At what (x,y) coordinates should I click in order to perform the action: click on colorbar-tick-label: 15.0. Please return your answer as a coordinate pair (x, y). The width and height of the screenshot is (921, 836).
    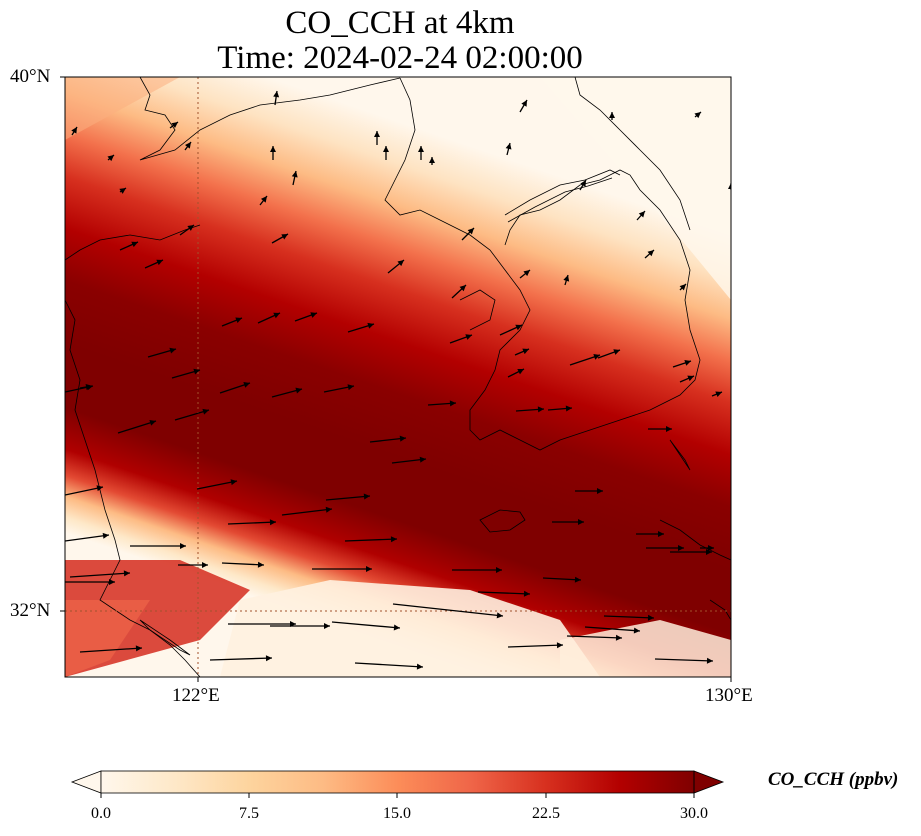
    Looking at the image, I should click on (397, 813).